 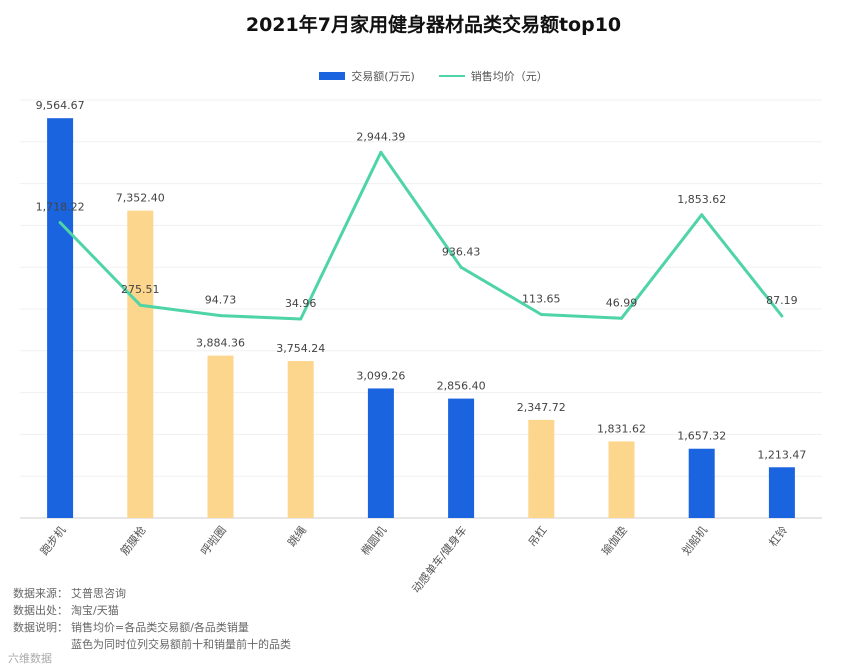 What do you see at coordinates (95, 610) in the screenshot?
I see `note-value: 淘宝/天猫` at bounding box center [95, 610].